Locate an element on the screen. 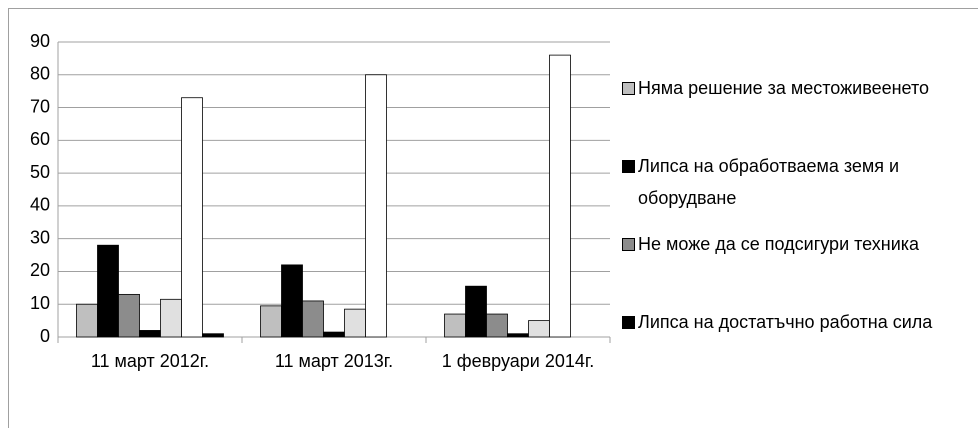 The image size is (978, 428). legend-entry: Няма решение за местоживеенето is located at coordinates (795, 88).